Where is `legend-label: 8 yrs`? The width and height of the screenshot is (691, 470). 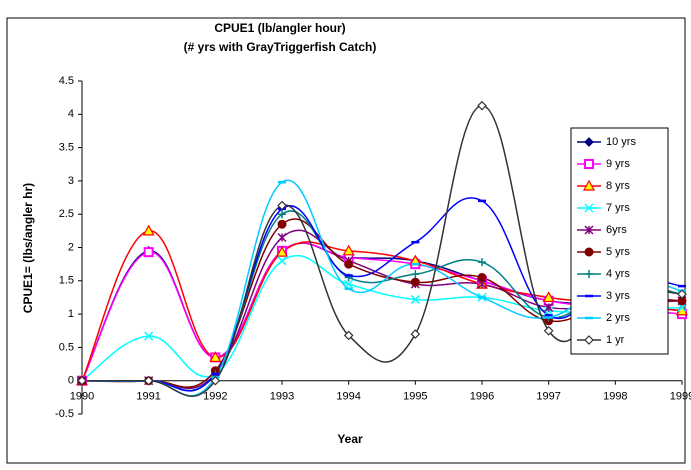 legend-label: 8 yrs is located at coordinates (618, 186).